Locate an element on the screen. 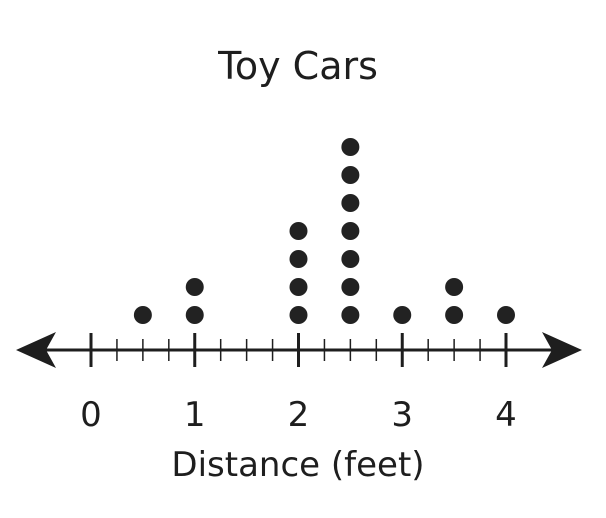 The height and width of the screenshot is (518, 606). tick-label-group: 0 1 2 3 4 is located at coordinates (298, 415).